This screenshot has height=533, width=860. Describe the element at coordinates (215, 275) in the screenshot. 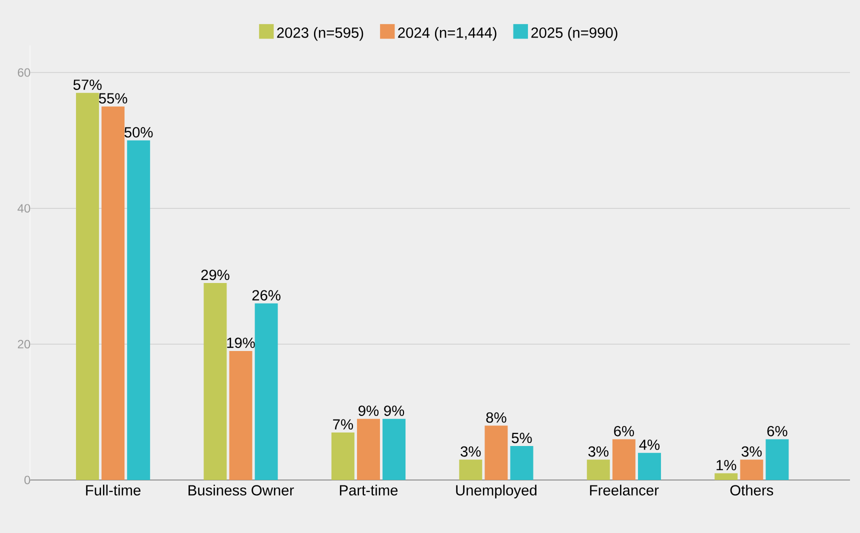

I see `data-label: 29%` at that location.